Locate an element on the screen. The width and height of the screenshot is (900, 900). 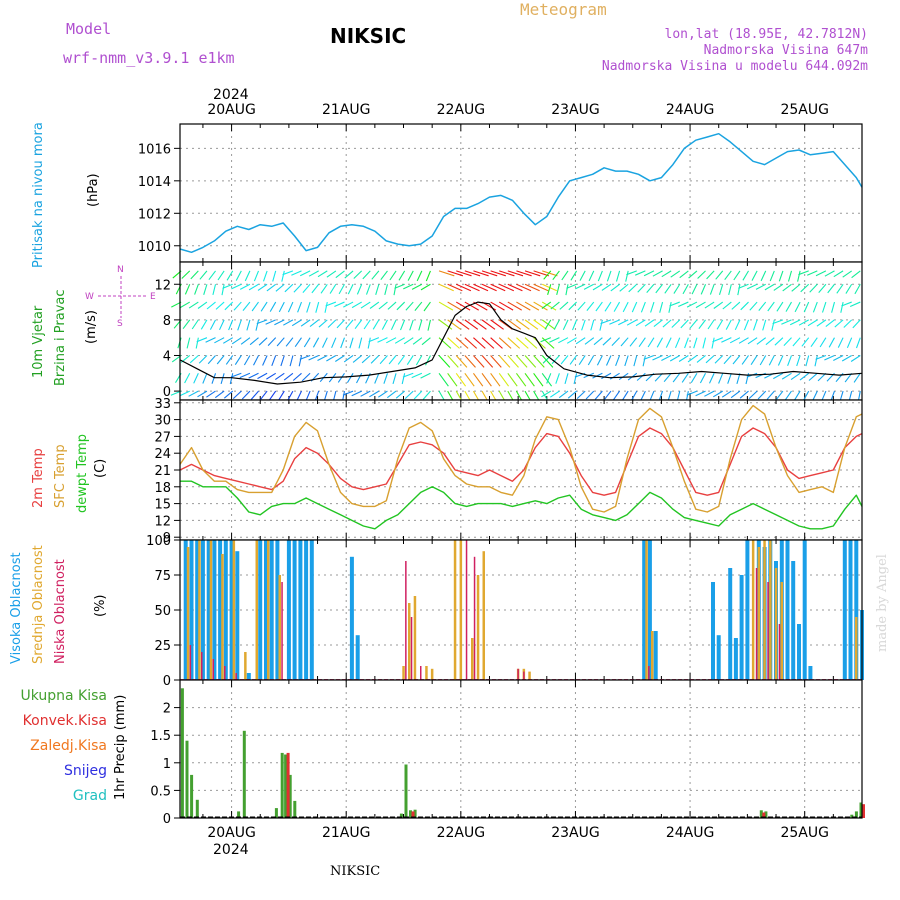
precip-legend-conv: Konvek.Kisa is located at coordinates (65, 721).